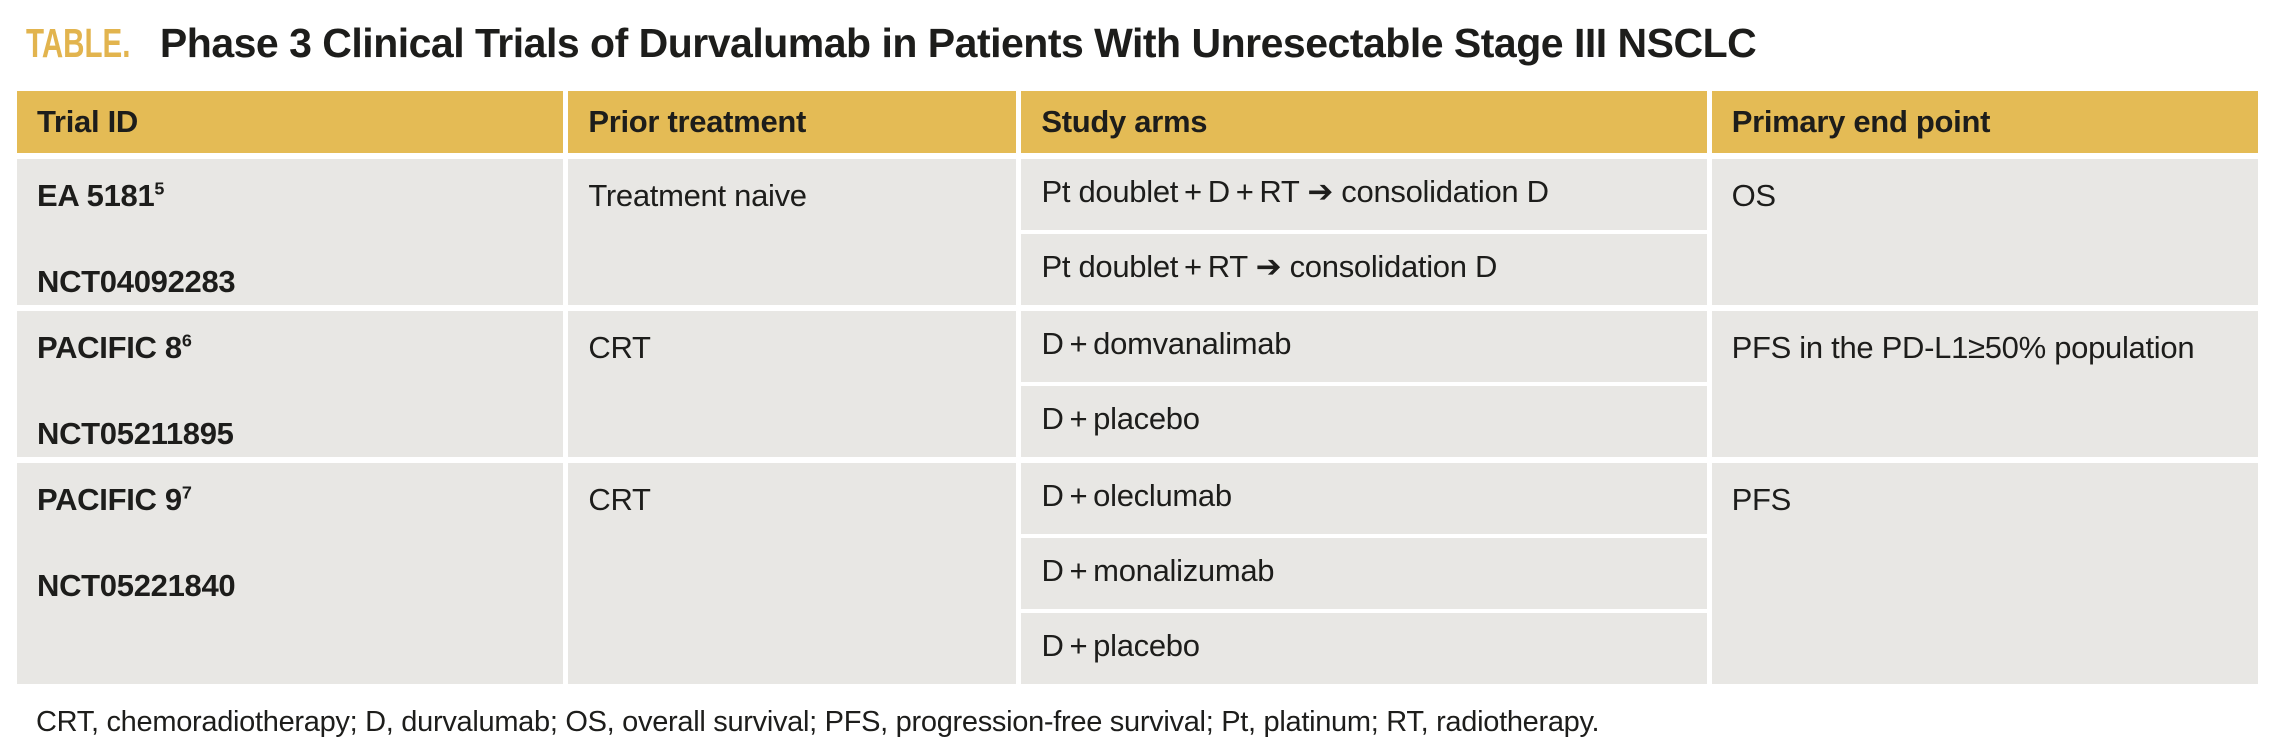 The image size is (2280, 744). I want to click on nct-number: NCT04092283, so click(136, 282).